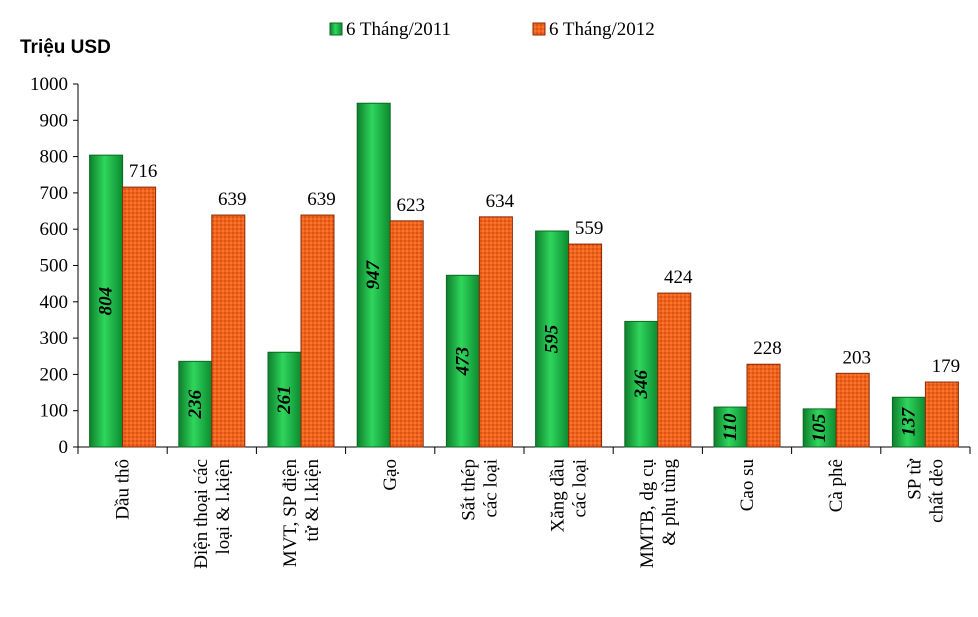 This screenshot has height=617, width=978. What do you see at coordinates (398, 29) in the screenshot?
I see `legend-label: 6 Tháng/2011` at bounding box center [398, 29].